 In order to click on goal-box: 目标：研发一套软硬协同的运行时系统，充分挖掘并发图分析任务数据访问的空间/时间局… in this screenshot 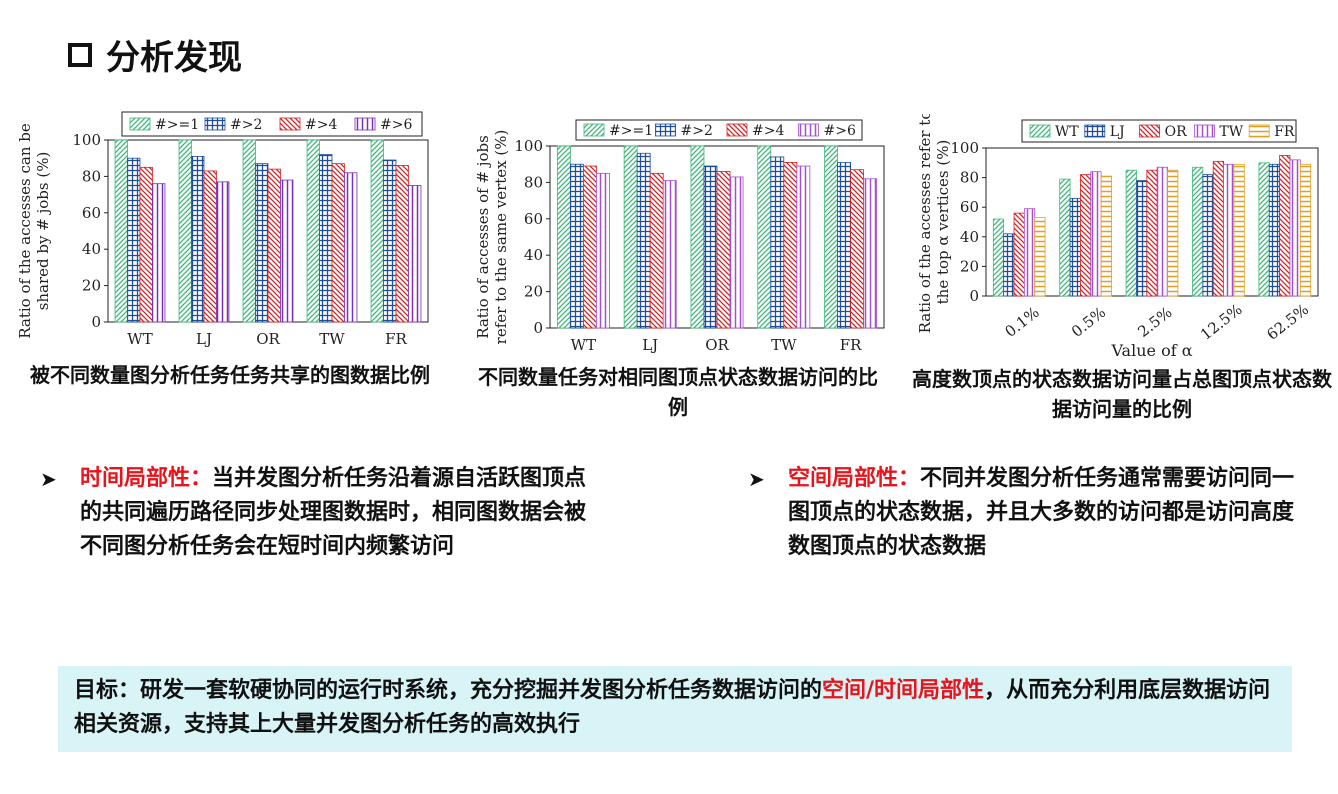, I will do `click(675, 709)`.